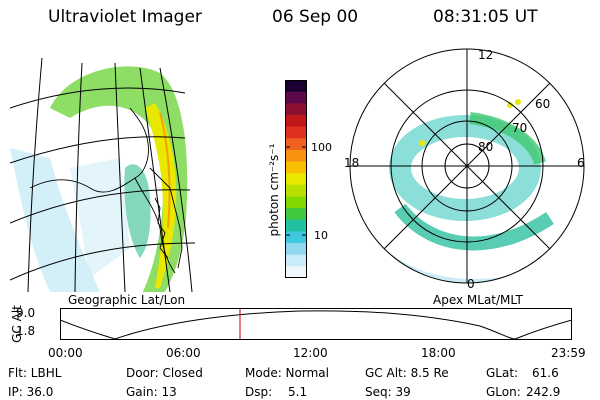  I want to click on lat-label-70: 70, so click(520, 128).